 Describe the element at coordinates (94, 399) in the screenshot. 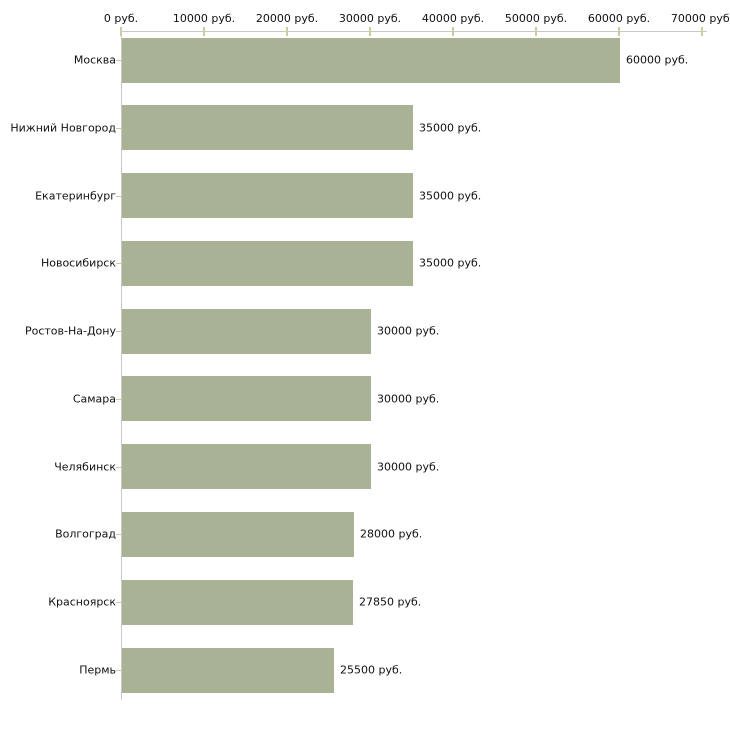

I see `category-label: Самара` at that location.